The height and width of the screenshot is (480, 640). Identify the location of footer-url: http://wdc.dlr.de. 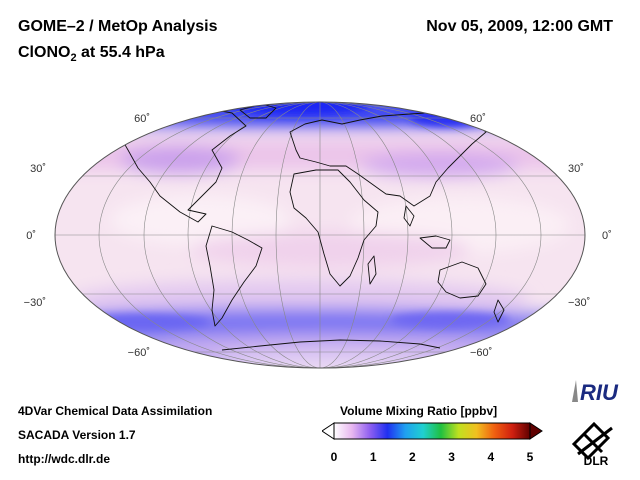
(64, 459).